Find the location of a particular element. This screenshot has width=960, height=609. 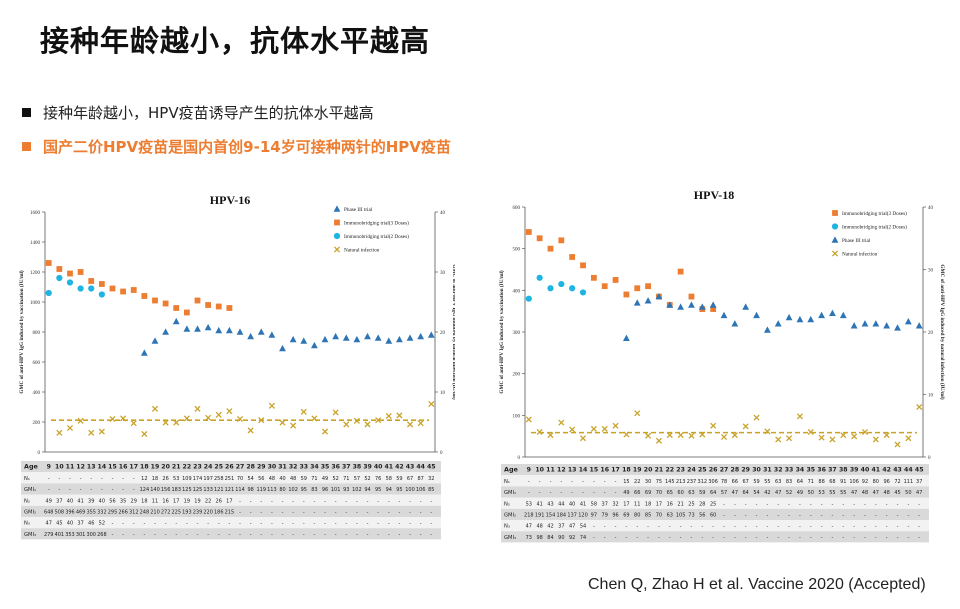

right-tick-label: 0 is located at coordinates (441, 453).